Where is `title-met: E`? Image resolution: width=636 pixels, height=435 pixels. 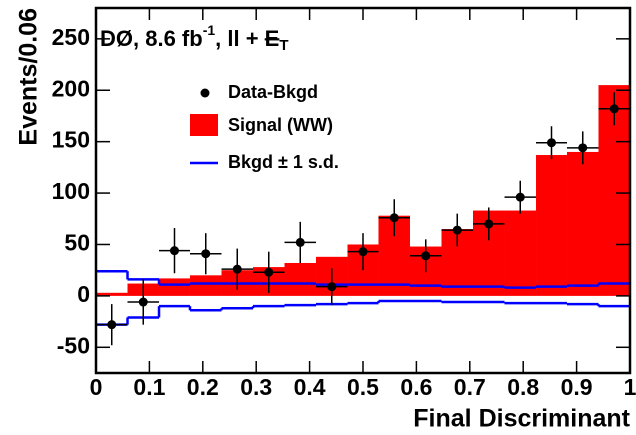 title-met: E is located at coordinates (272, 38).